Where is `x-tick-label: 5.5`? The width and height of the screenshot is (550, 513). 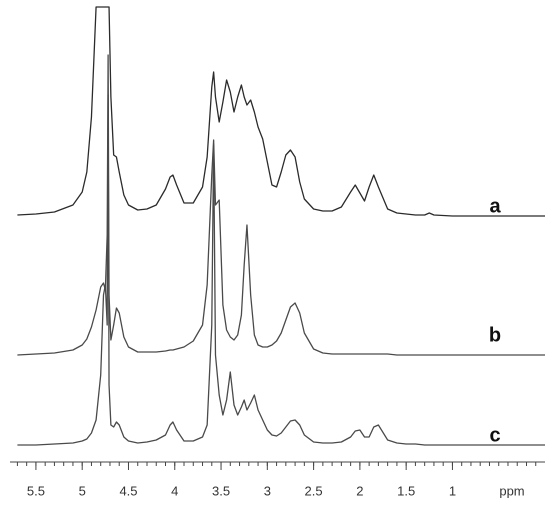
x-tick-label: 5.5 is located at coordinates (36, 490).